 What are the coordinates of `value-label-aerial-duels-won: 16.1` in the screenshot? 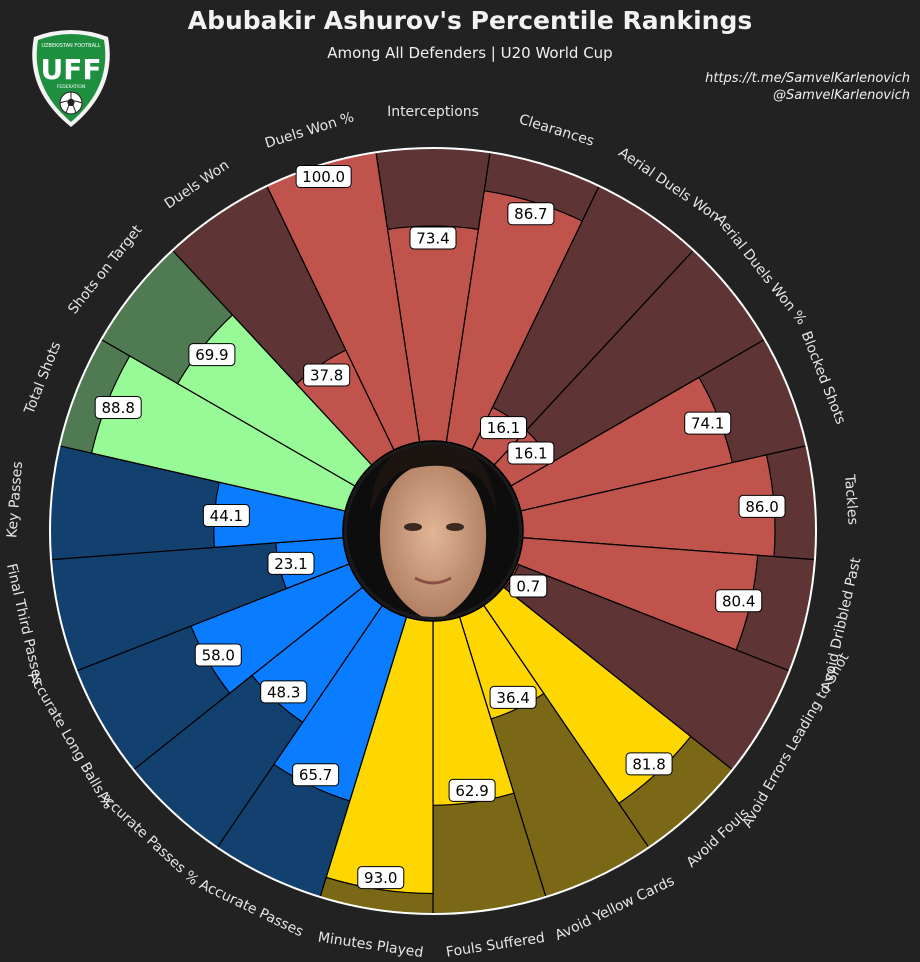 It's located at (503, 428).